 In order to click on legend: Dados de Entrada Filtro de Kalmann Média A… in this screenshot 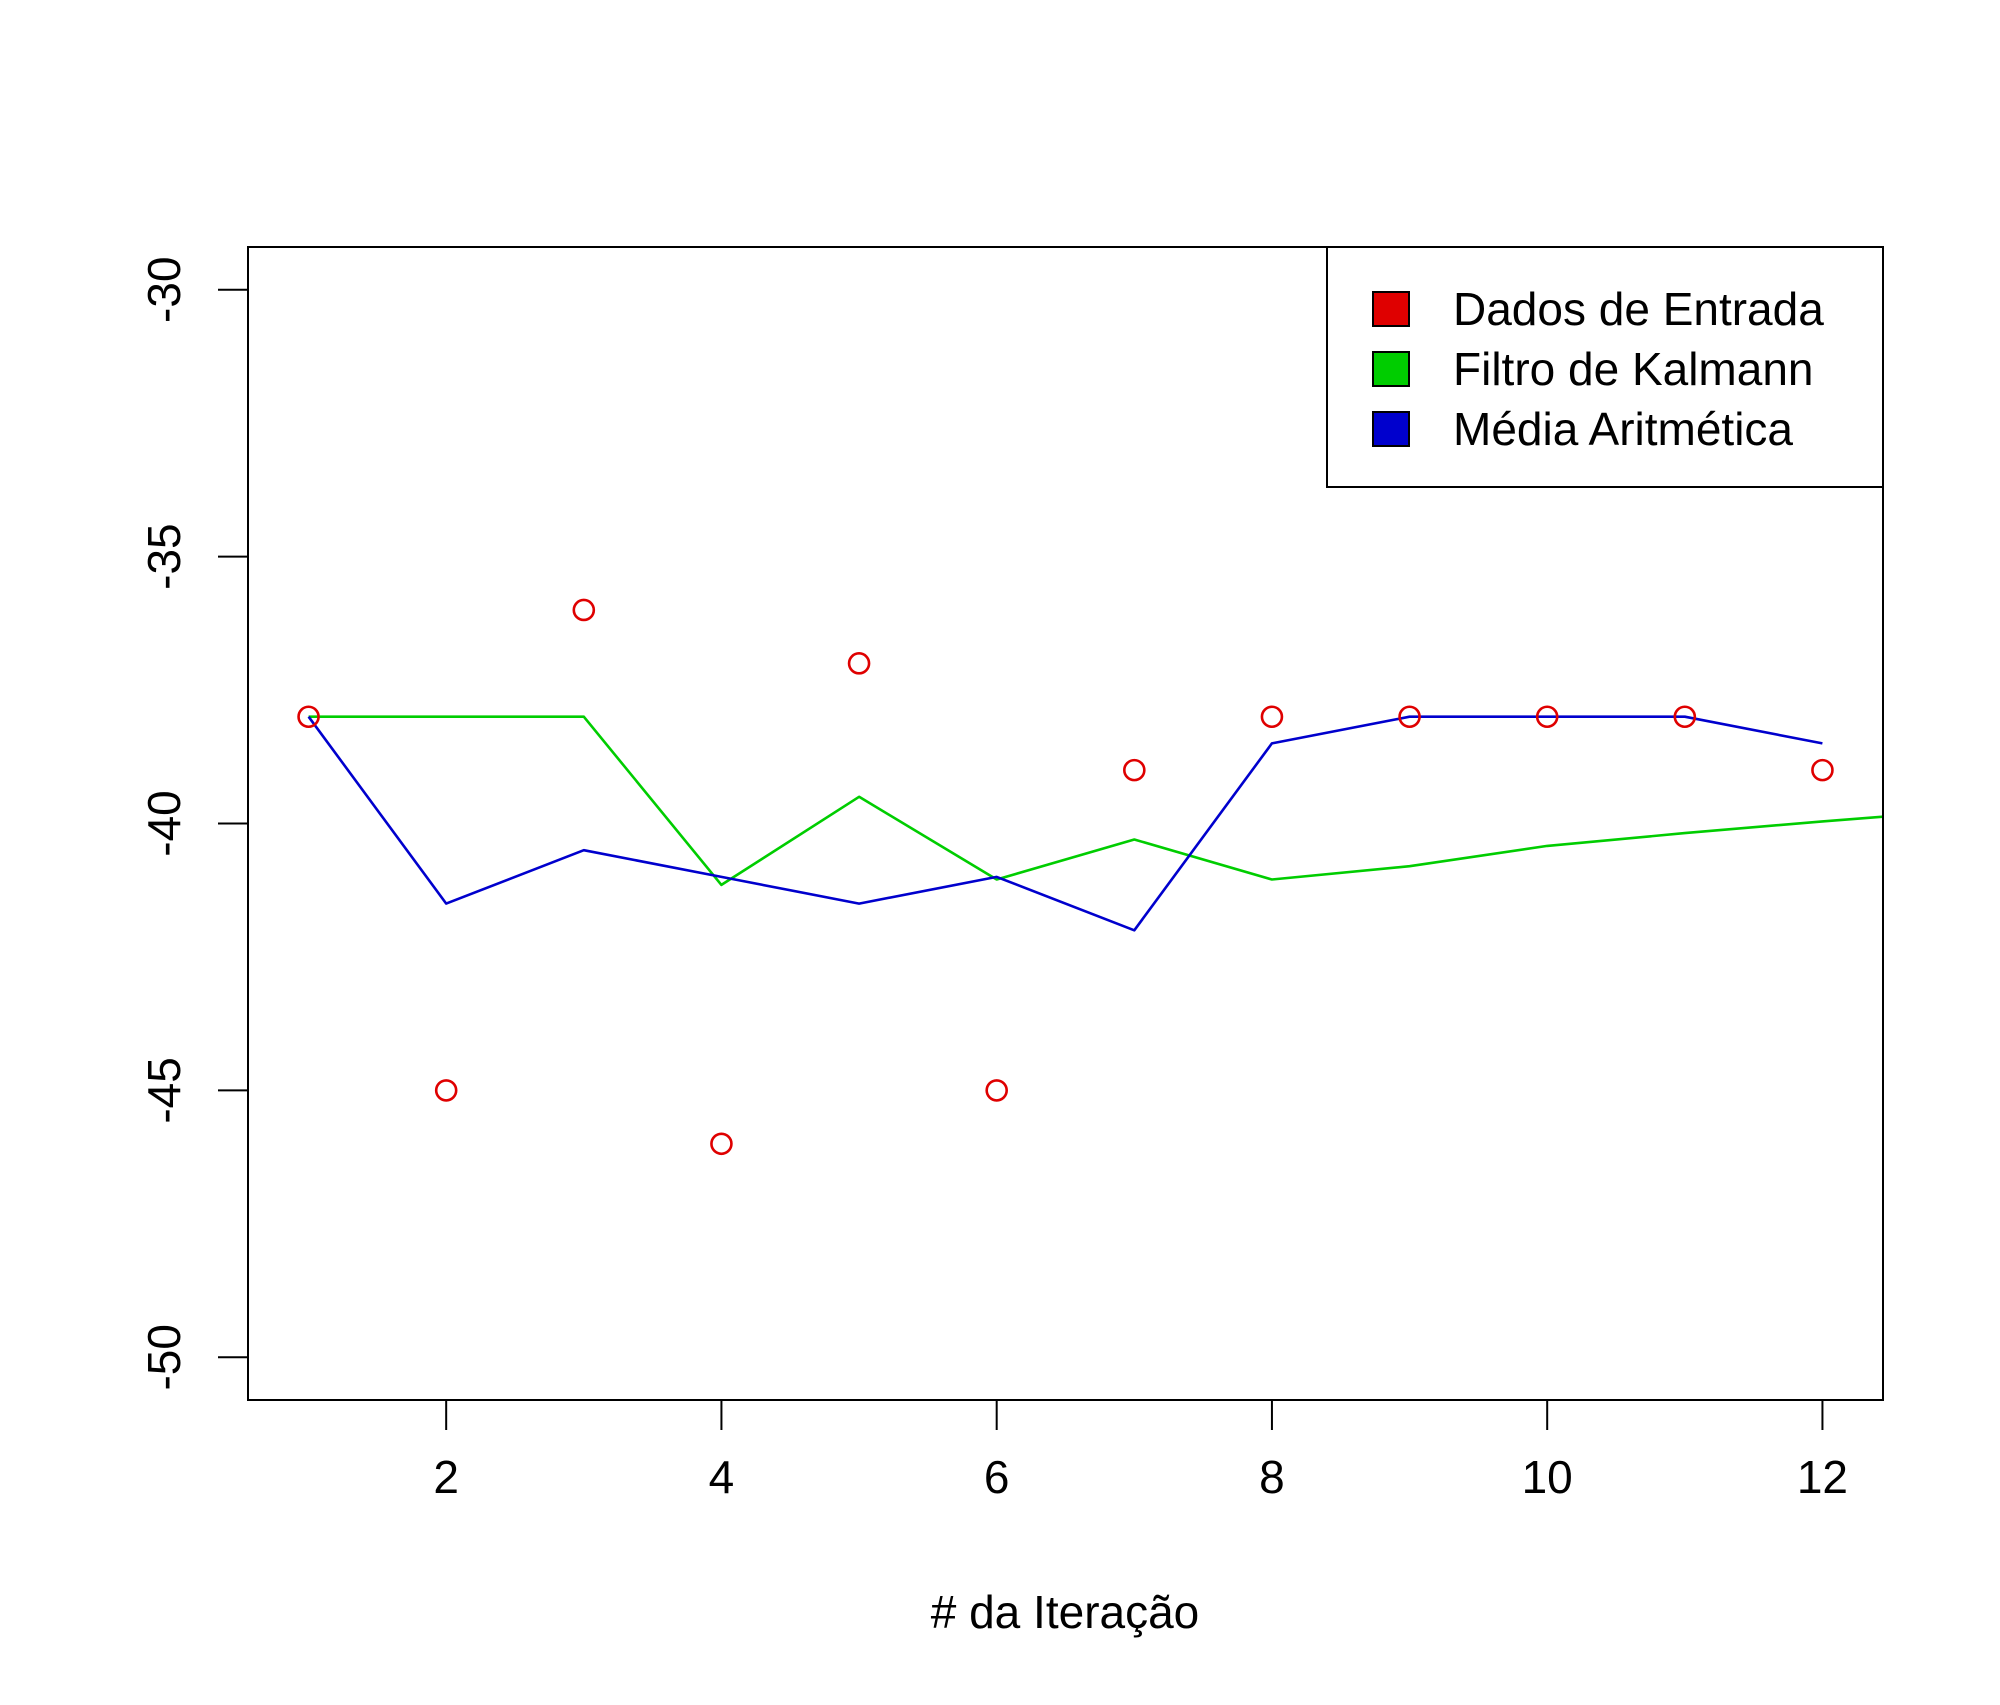, I will do `click(1605, 367)`.